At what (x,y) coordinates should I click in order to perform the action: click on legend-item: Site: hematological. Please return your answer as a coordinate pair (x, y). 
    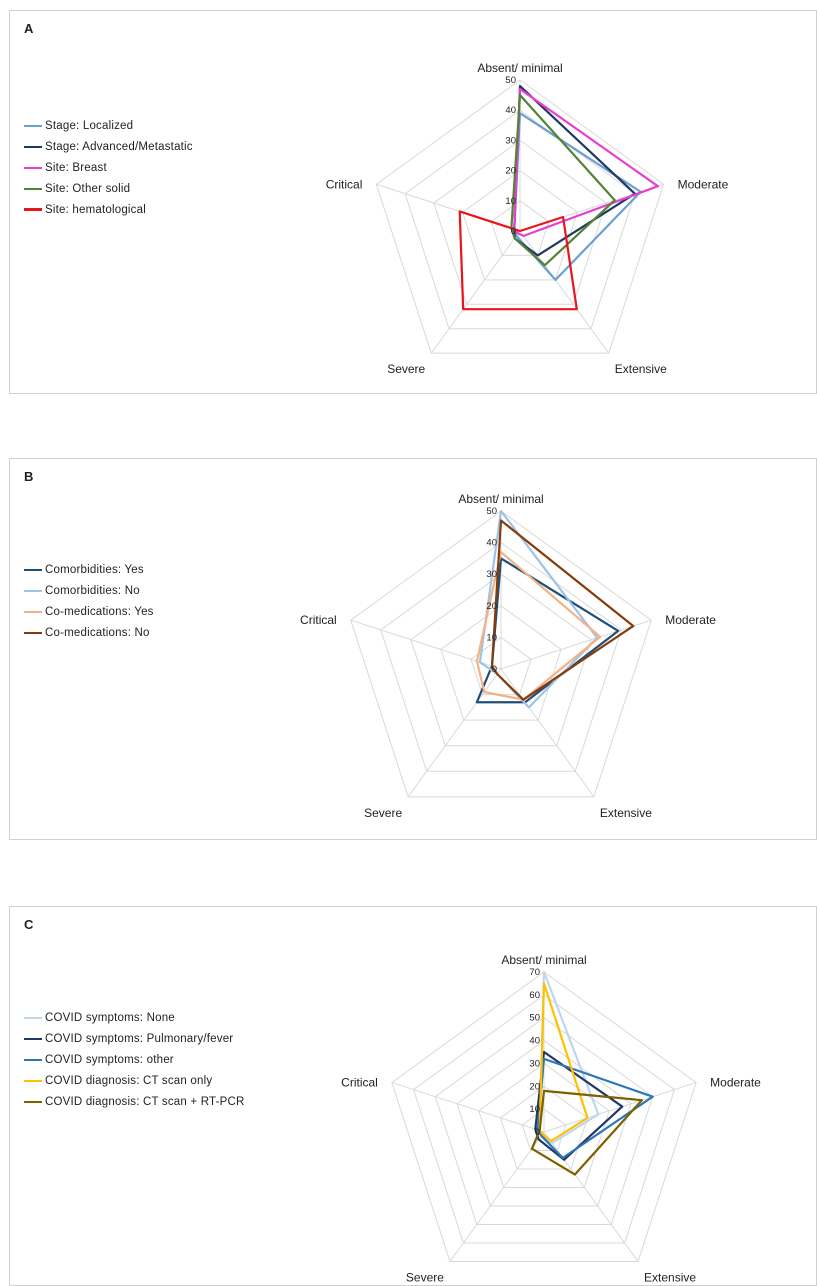
    Looking at the image, I should click on (108, 209).